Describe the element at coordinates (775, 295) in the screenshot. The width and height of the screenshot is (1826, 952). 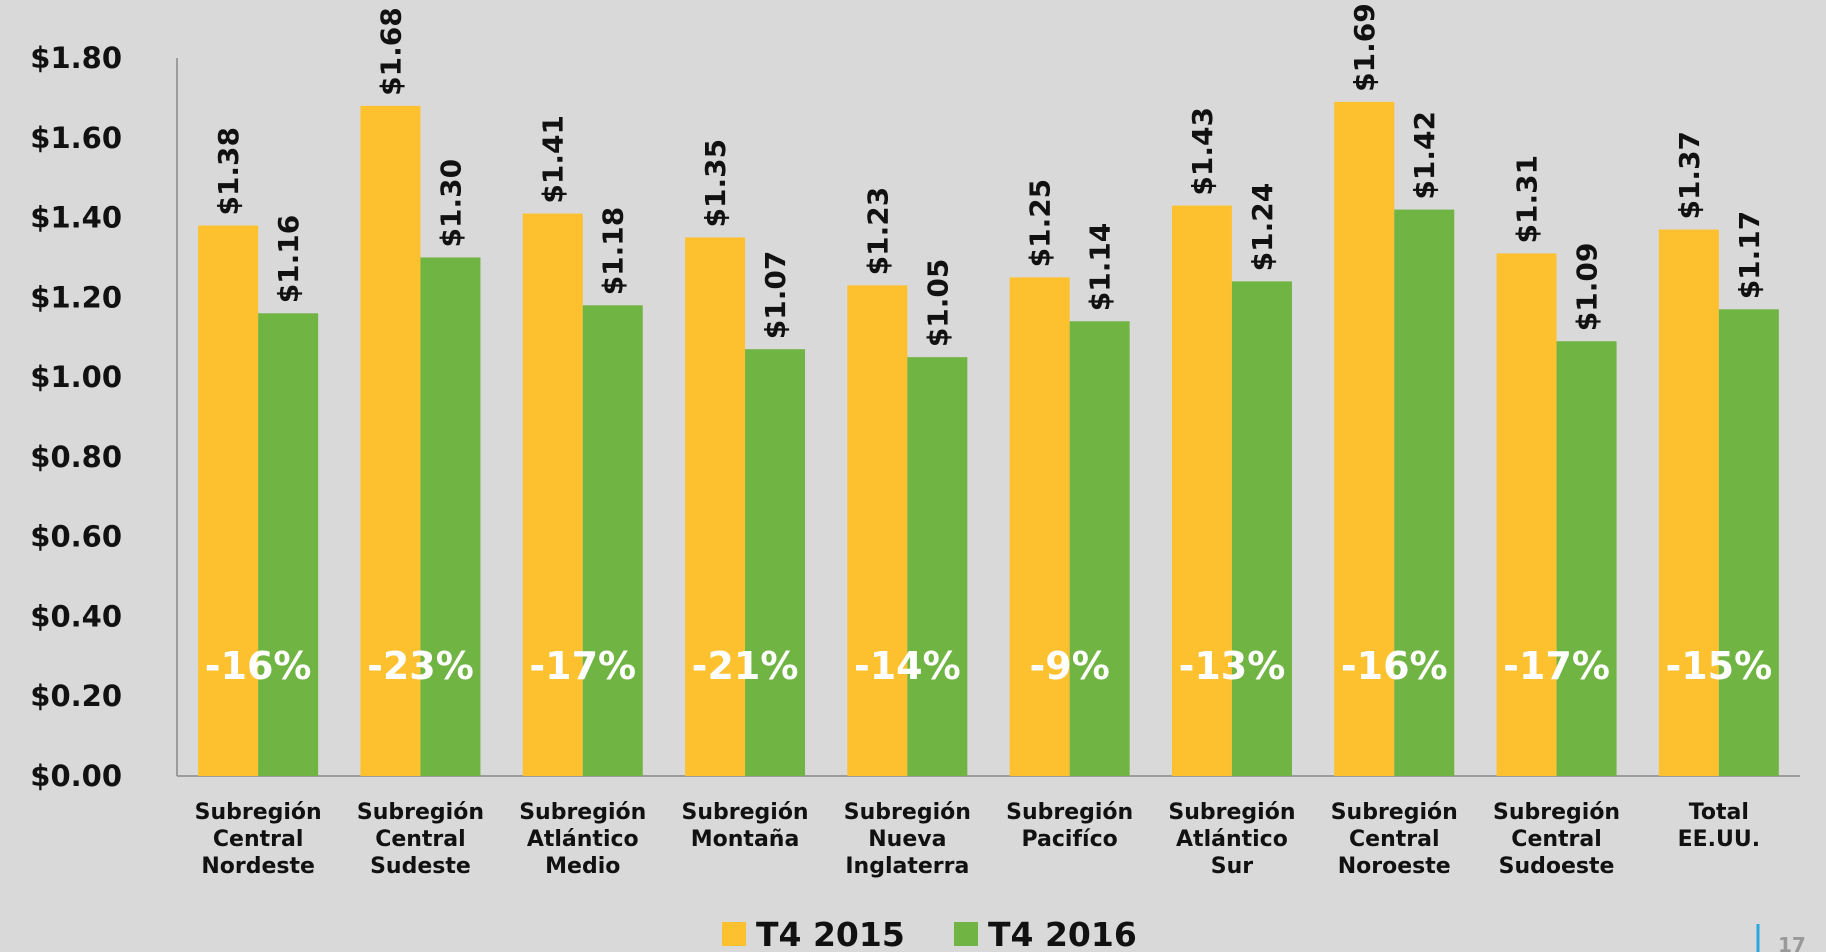
I see `value-label: $1.07` at that location.